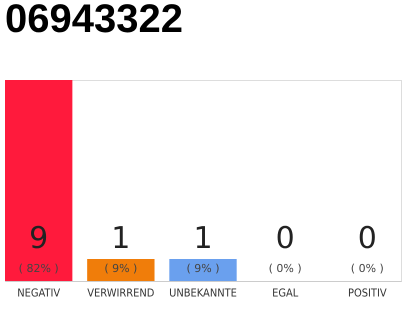 This screenshot has width=410, height=320. What do you see at coordinates (38, 293) in the screenshot?
I see `x-tick-label: NEGATIV` at bounding box center [38, 293].